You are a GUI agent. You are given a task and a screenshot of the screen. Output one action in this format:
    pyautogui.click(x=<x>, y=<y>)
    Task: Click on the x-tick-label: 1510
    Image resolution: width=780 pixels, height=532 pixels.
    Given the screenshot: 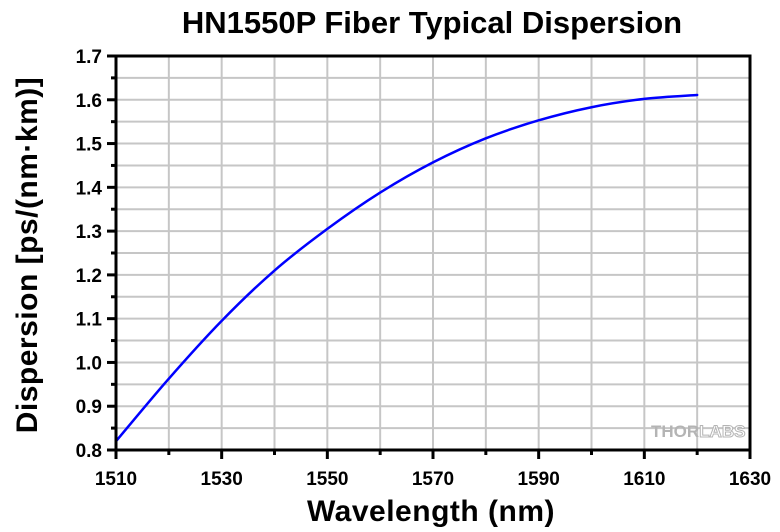 What is the action you would take?
    pyautogui.click(x=116, y=479)
    